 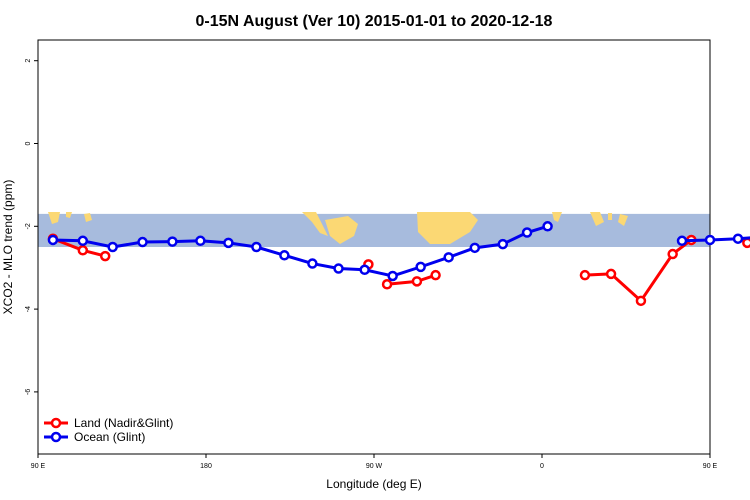 What do you see at coordinates (38, 466) in the screenshot?
I see `x-tick-label-0: 90 E` at bounding box center [38, 466].